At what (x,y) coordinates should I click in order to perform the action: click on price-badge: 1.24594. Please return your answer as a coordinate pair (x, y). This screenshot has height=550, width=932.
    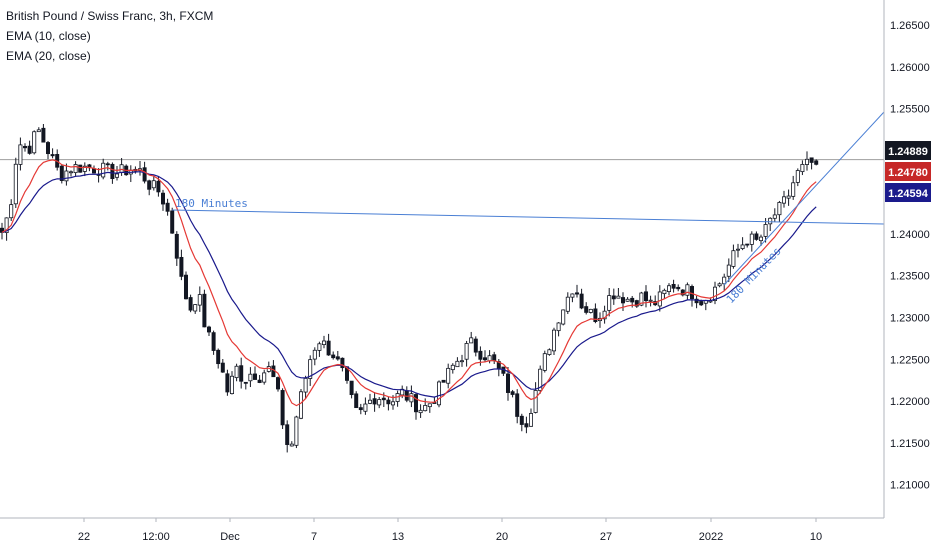
    Looking at the image, I should click on (908, 192).